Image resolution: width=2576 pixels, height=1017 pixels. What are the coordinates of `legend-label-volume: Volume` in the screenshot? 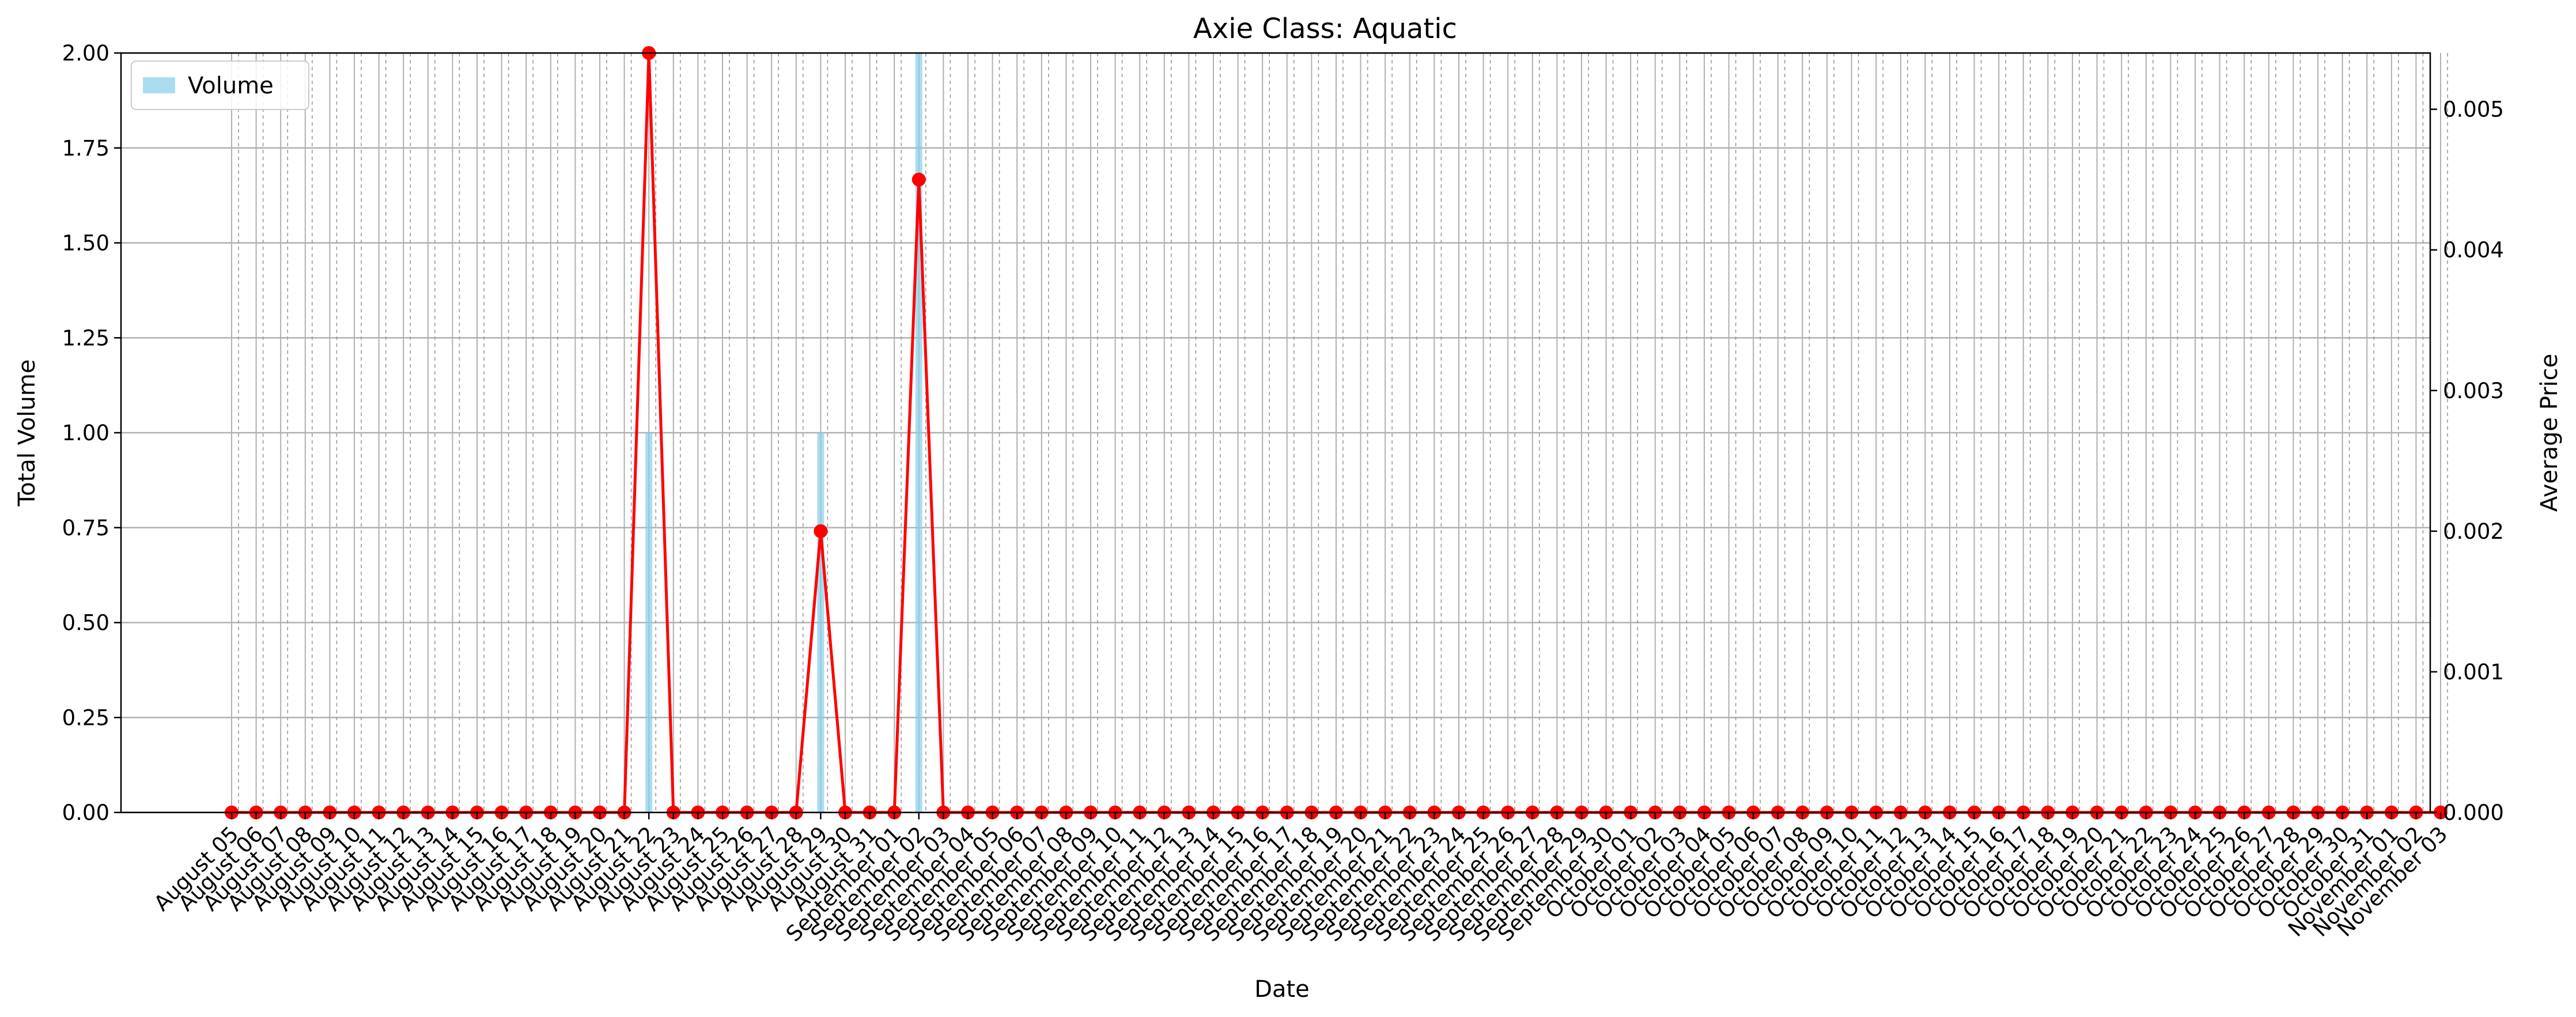 It's located at (231, 86).